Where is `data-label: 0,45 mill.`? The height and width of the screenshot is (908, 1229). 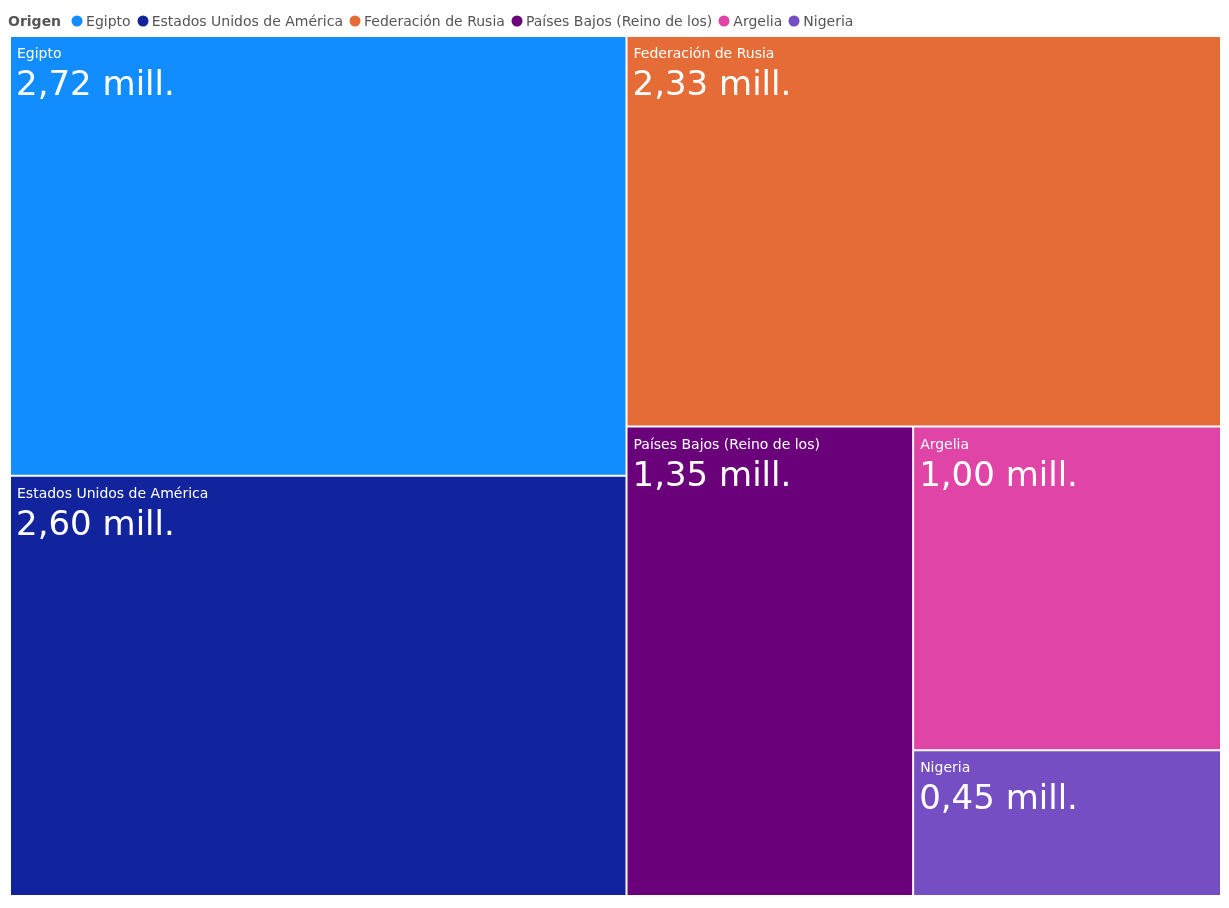
data-label: 0,45 mill. is located at coordinates (998, 797).